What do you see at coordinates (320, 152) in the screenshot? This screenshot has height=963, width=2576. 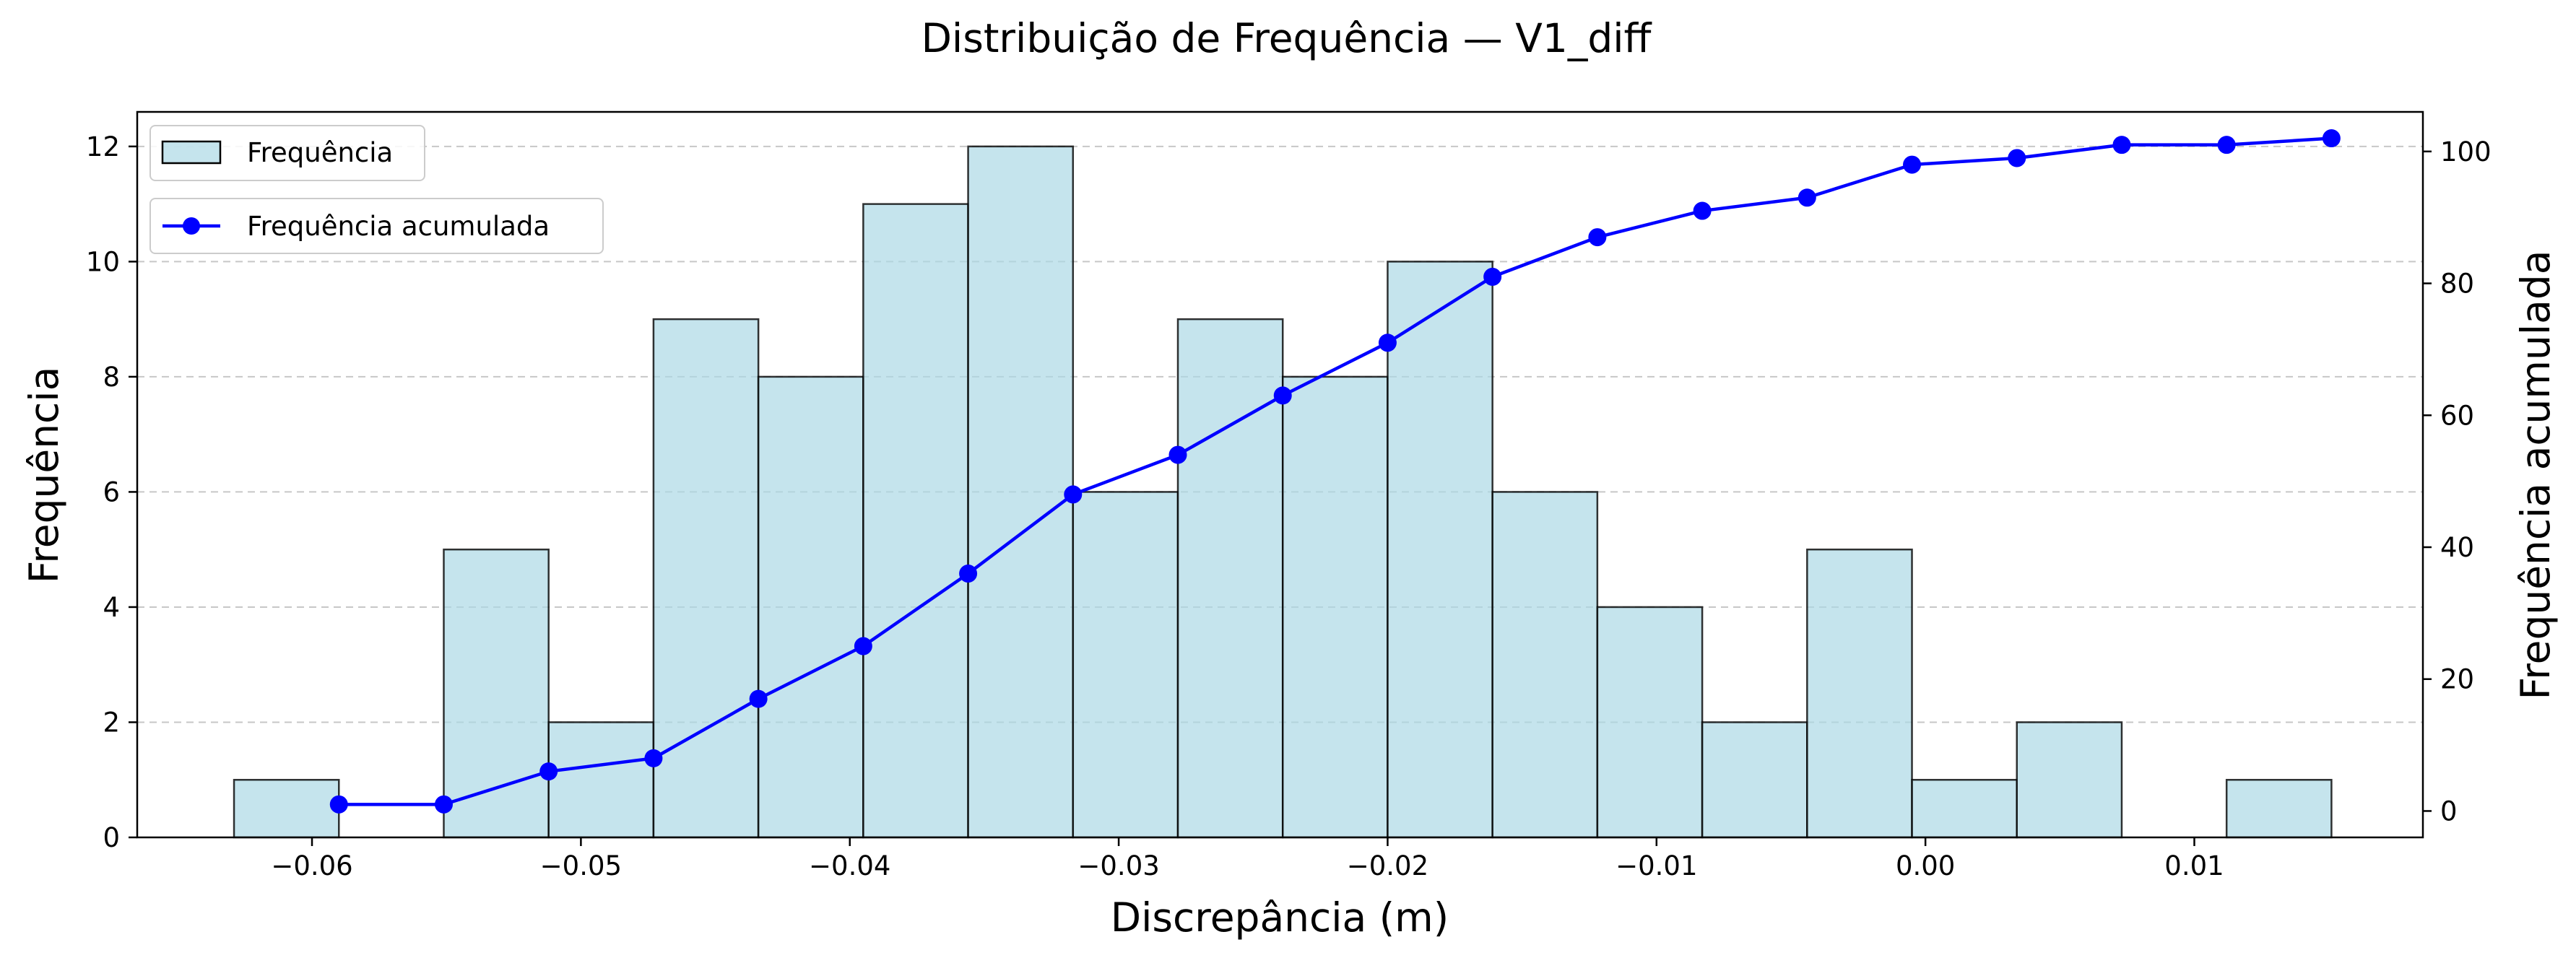 I see `legend-label-histogram: Frequência` at bounding box center [320, 152].